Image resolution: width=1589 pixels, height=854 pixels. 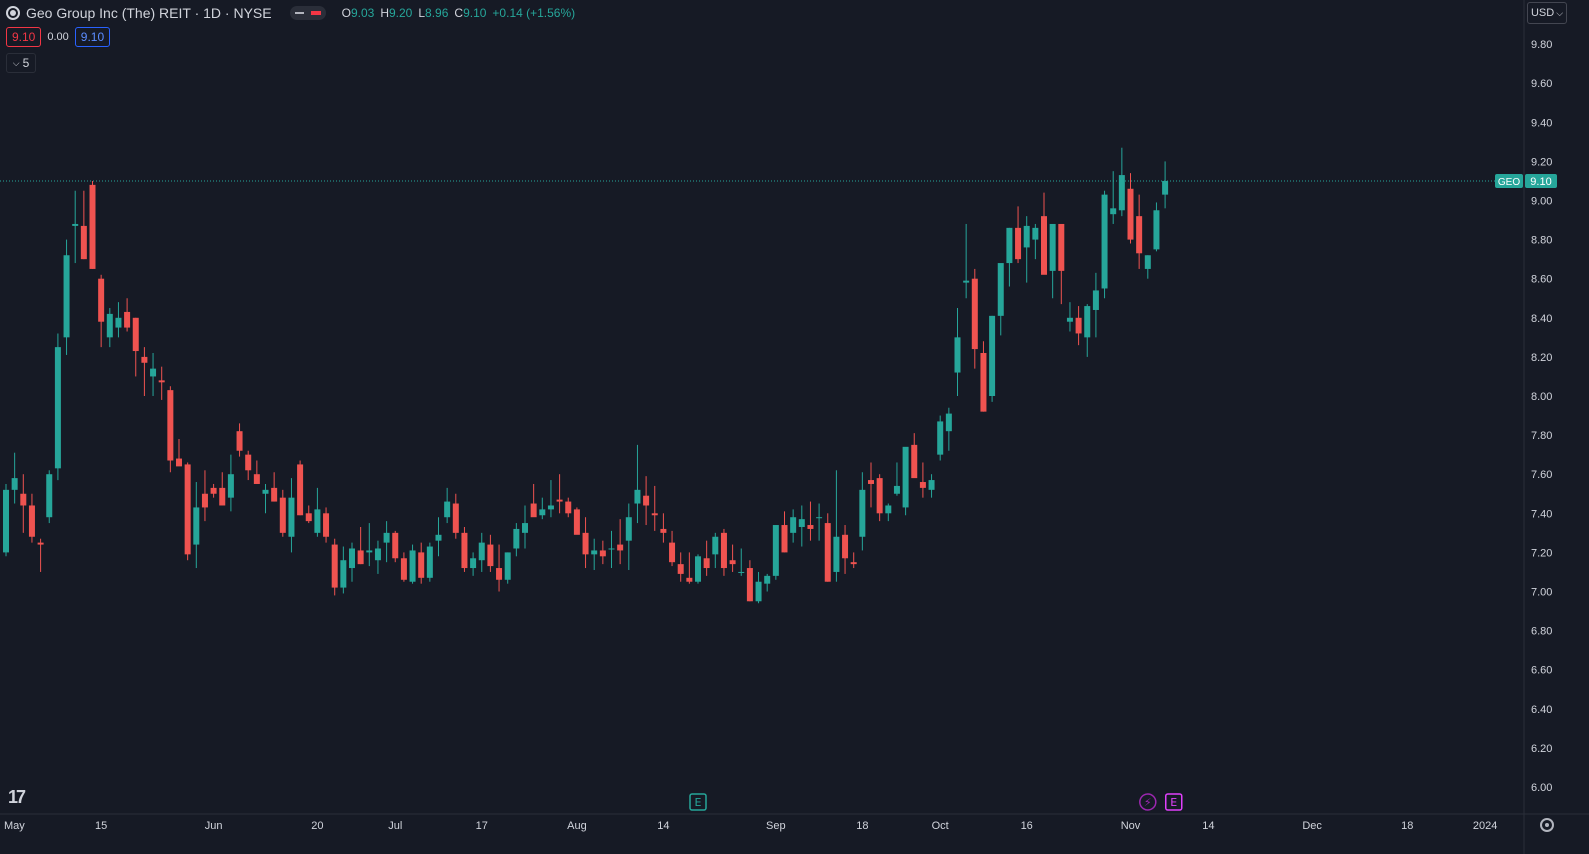 I want to click on x-tick-label: Aug, so click(x=577, y=826).